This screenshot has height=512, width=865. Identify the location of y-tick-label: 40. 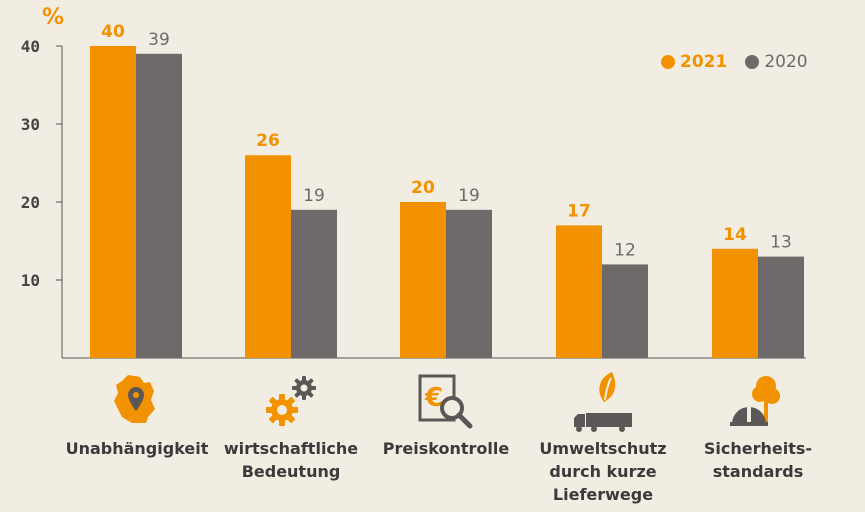
(30, 46).